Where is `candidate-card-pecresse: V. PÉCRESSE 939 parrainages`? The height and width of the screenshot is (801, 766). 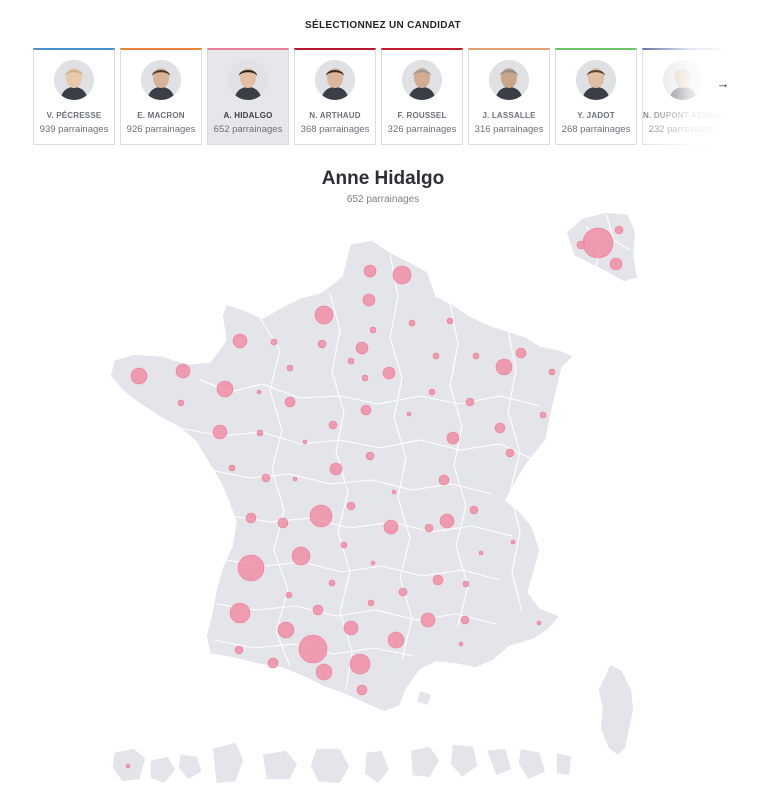
candidate-card-pecresse: V. PÉCRESSE 939 parrainages is located at coordinates (74, 96).